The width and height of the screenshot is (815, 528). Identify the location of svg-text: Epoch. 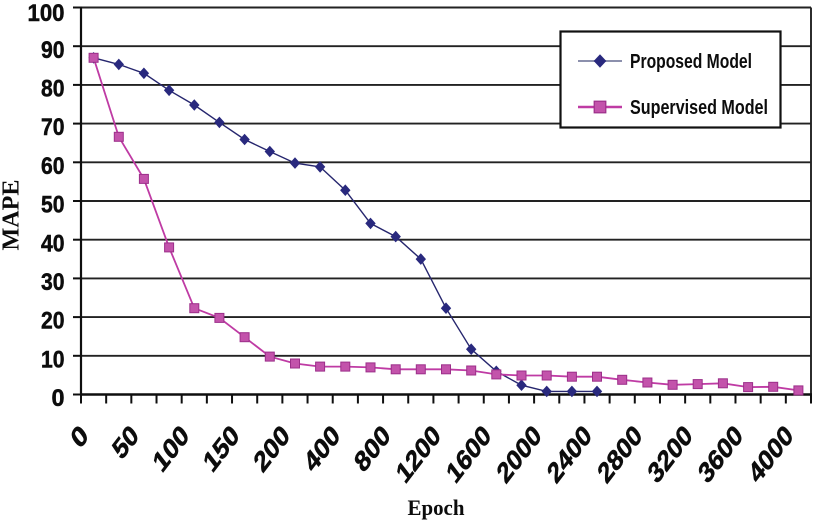
(436, 507).